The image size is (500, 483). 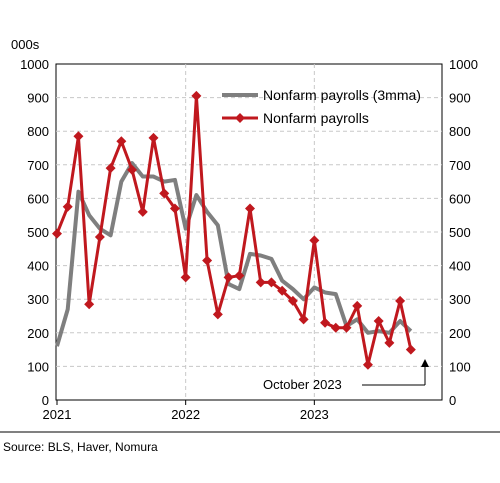 I want to click on annotation: October 2023, so click(x=346, y=375).